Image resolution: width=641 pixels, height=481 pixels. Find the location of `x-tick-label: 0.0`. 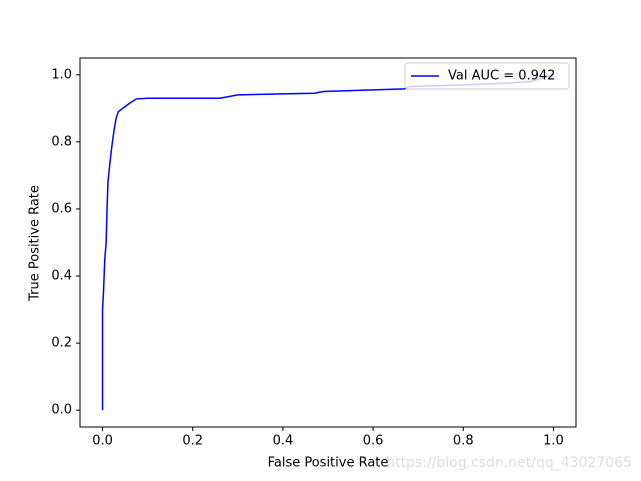

x-tick-label: 0.0 is located at coordinates (102, 441).